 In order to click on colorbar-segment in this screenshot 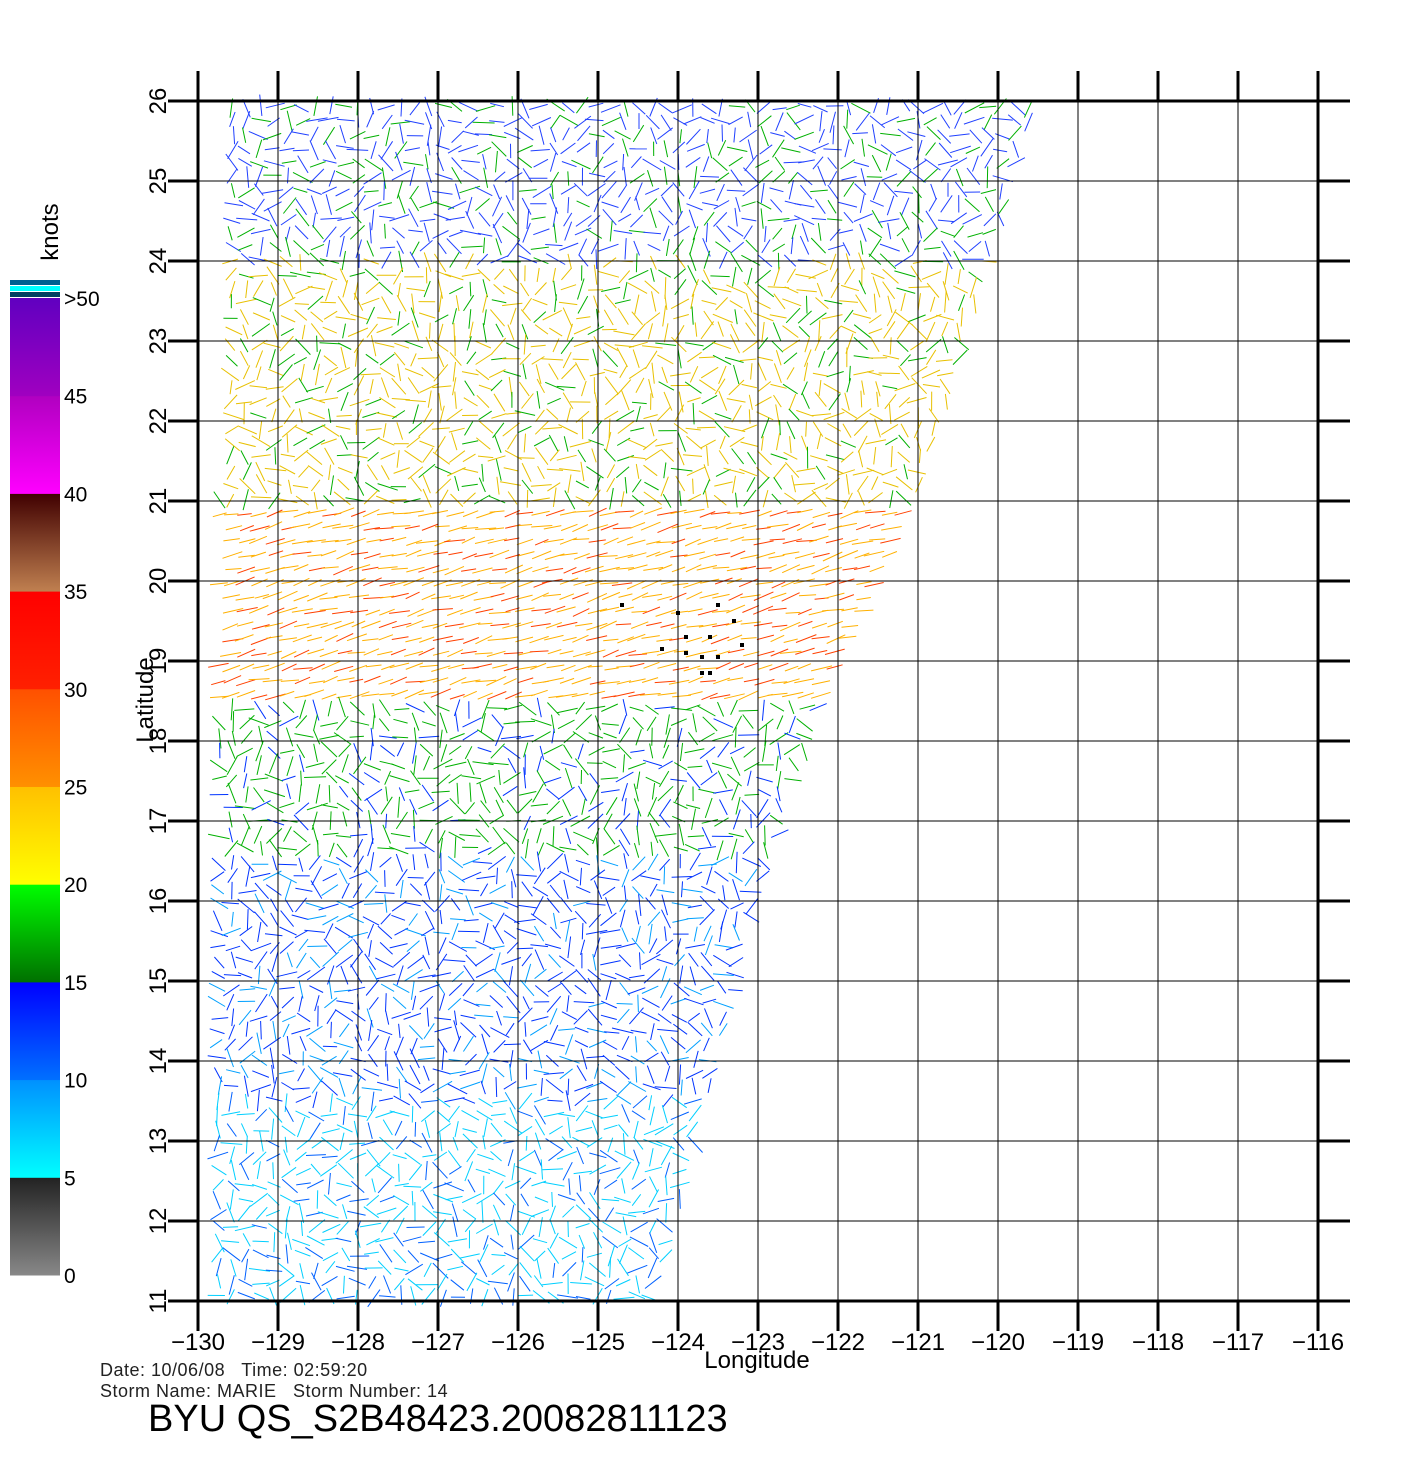, I will do `click(35, 640)`.